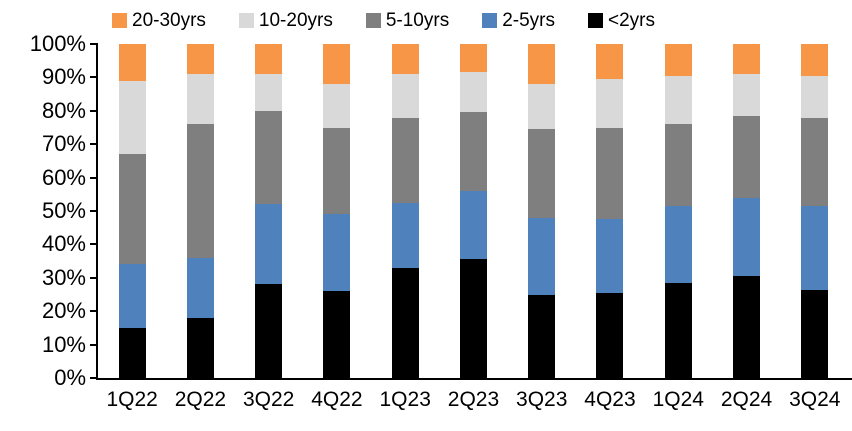 Image resolution: width=852 pixels, height=431 pixels. What do you see at coordinates (63, 210) in the screenshot?
I see `y-axis-label: 50%` at bounding box center [63, 210].